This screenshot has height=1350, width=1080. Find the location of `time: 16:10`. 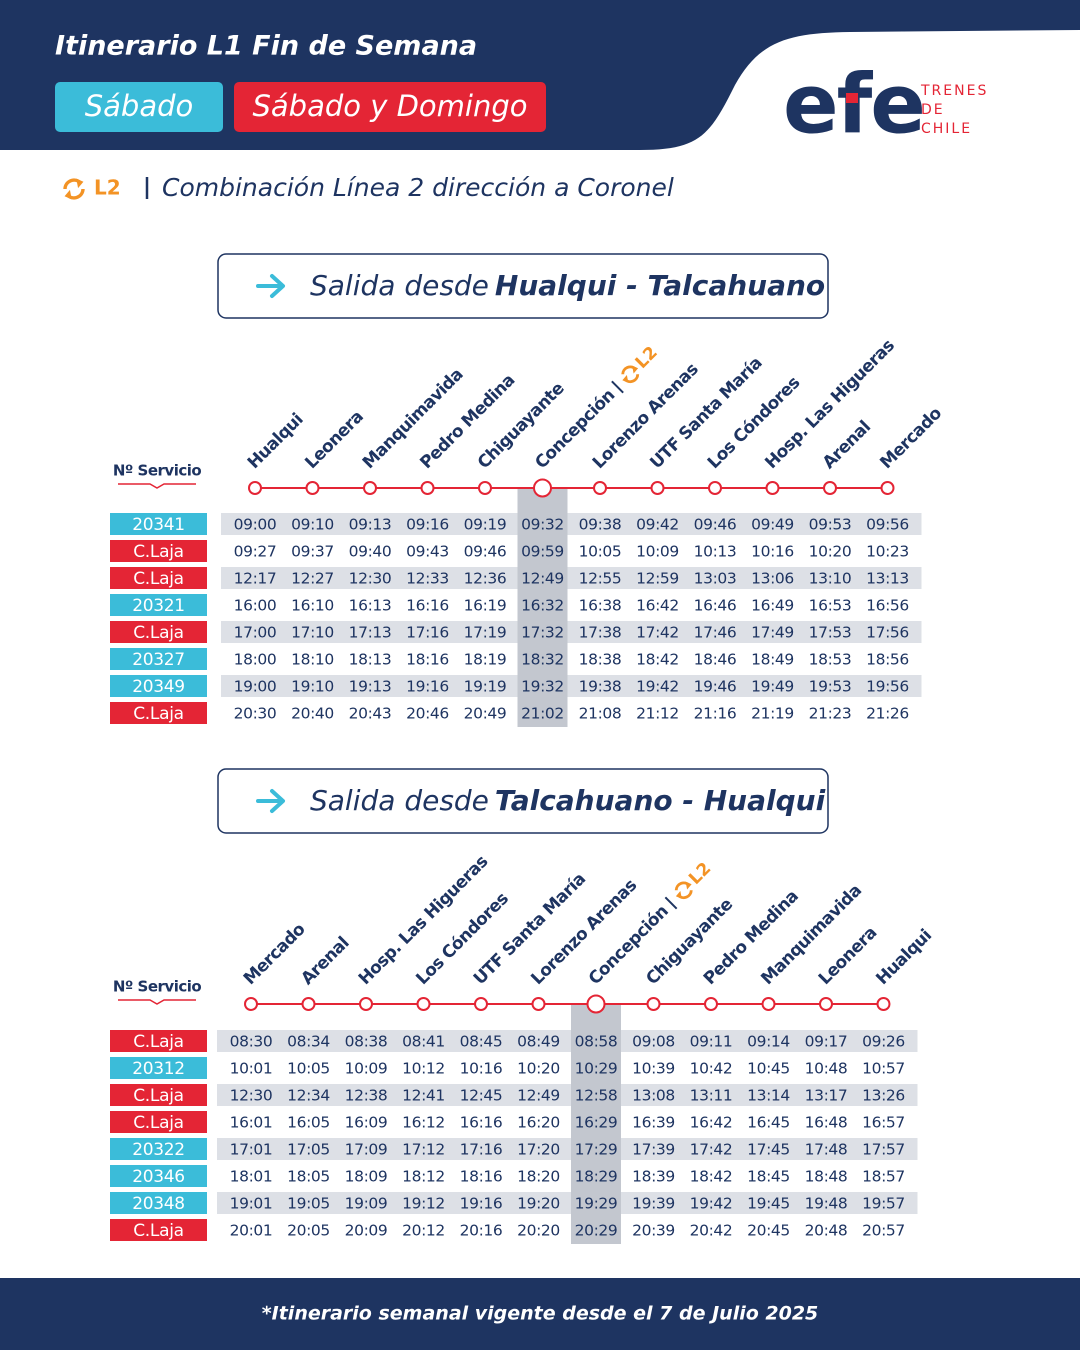

time: 16:10 is located at coordinates (312, 606).